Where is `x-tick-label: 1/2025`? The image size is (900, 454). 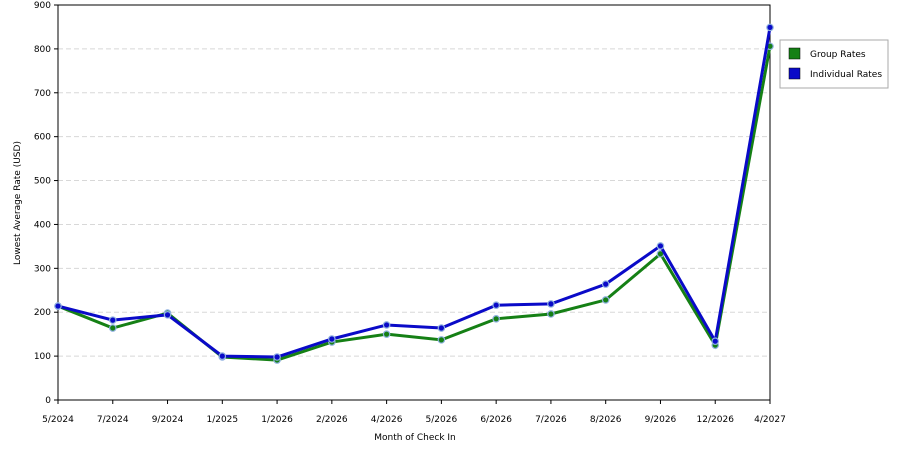 x-tick-label: 1/2025 is located at coordinates (222, 420).